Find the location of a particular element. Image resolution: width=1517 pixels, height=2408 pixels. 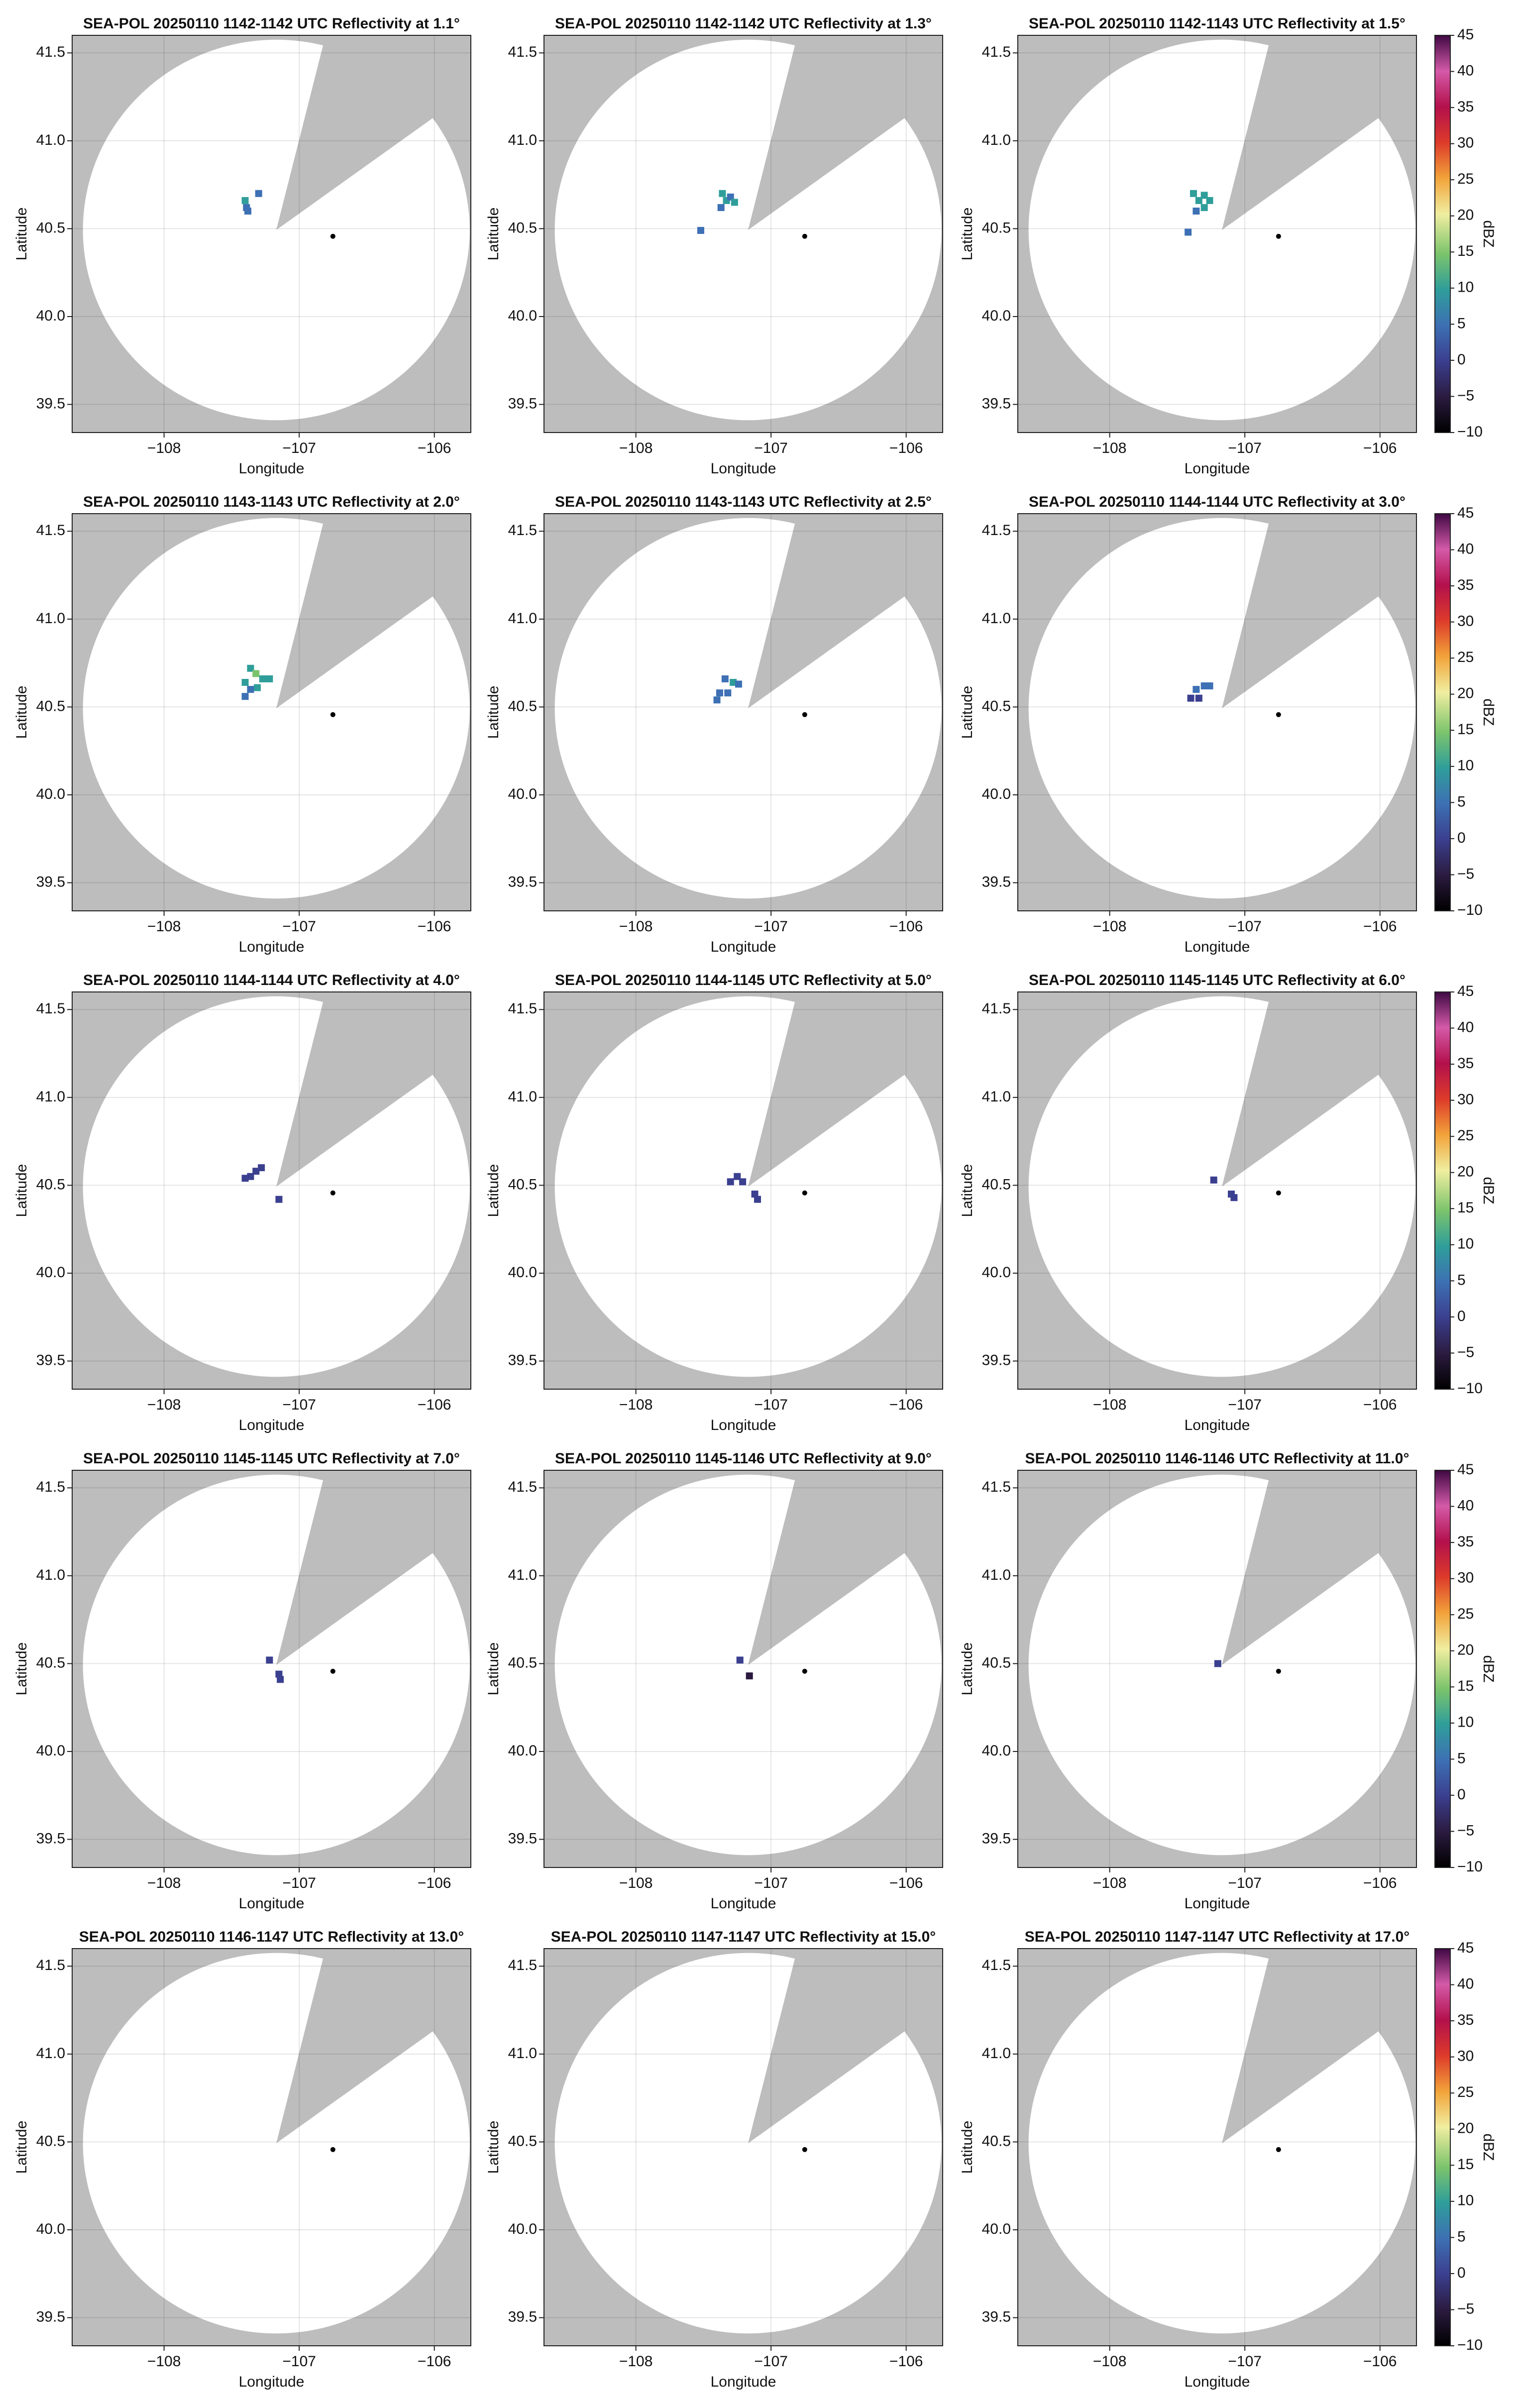

colorbar-tick-label: 25 is located at coordinates (1466, 179).